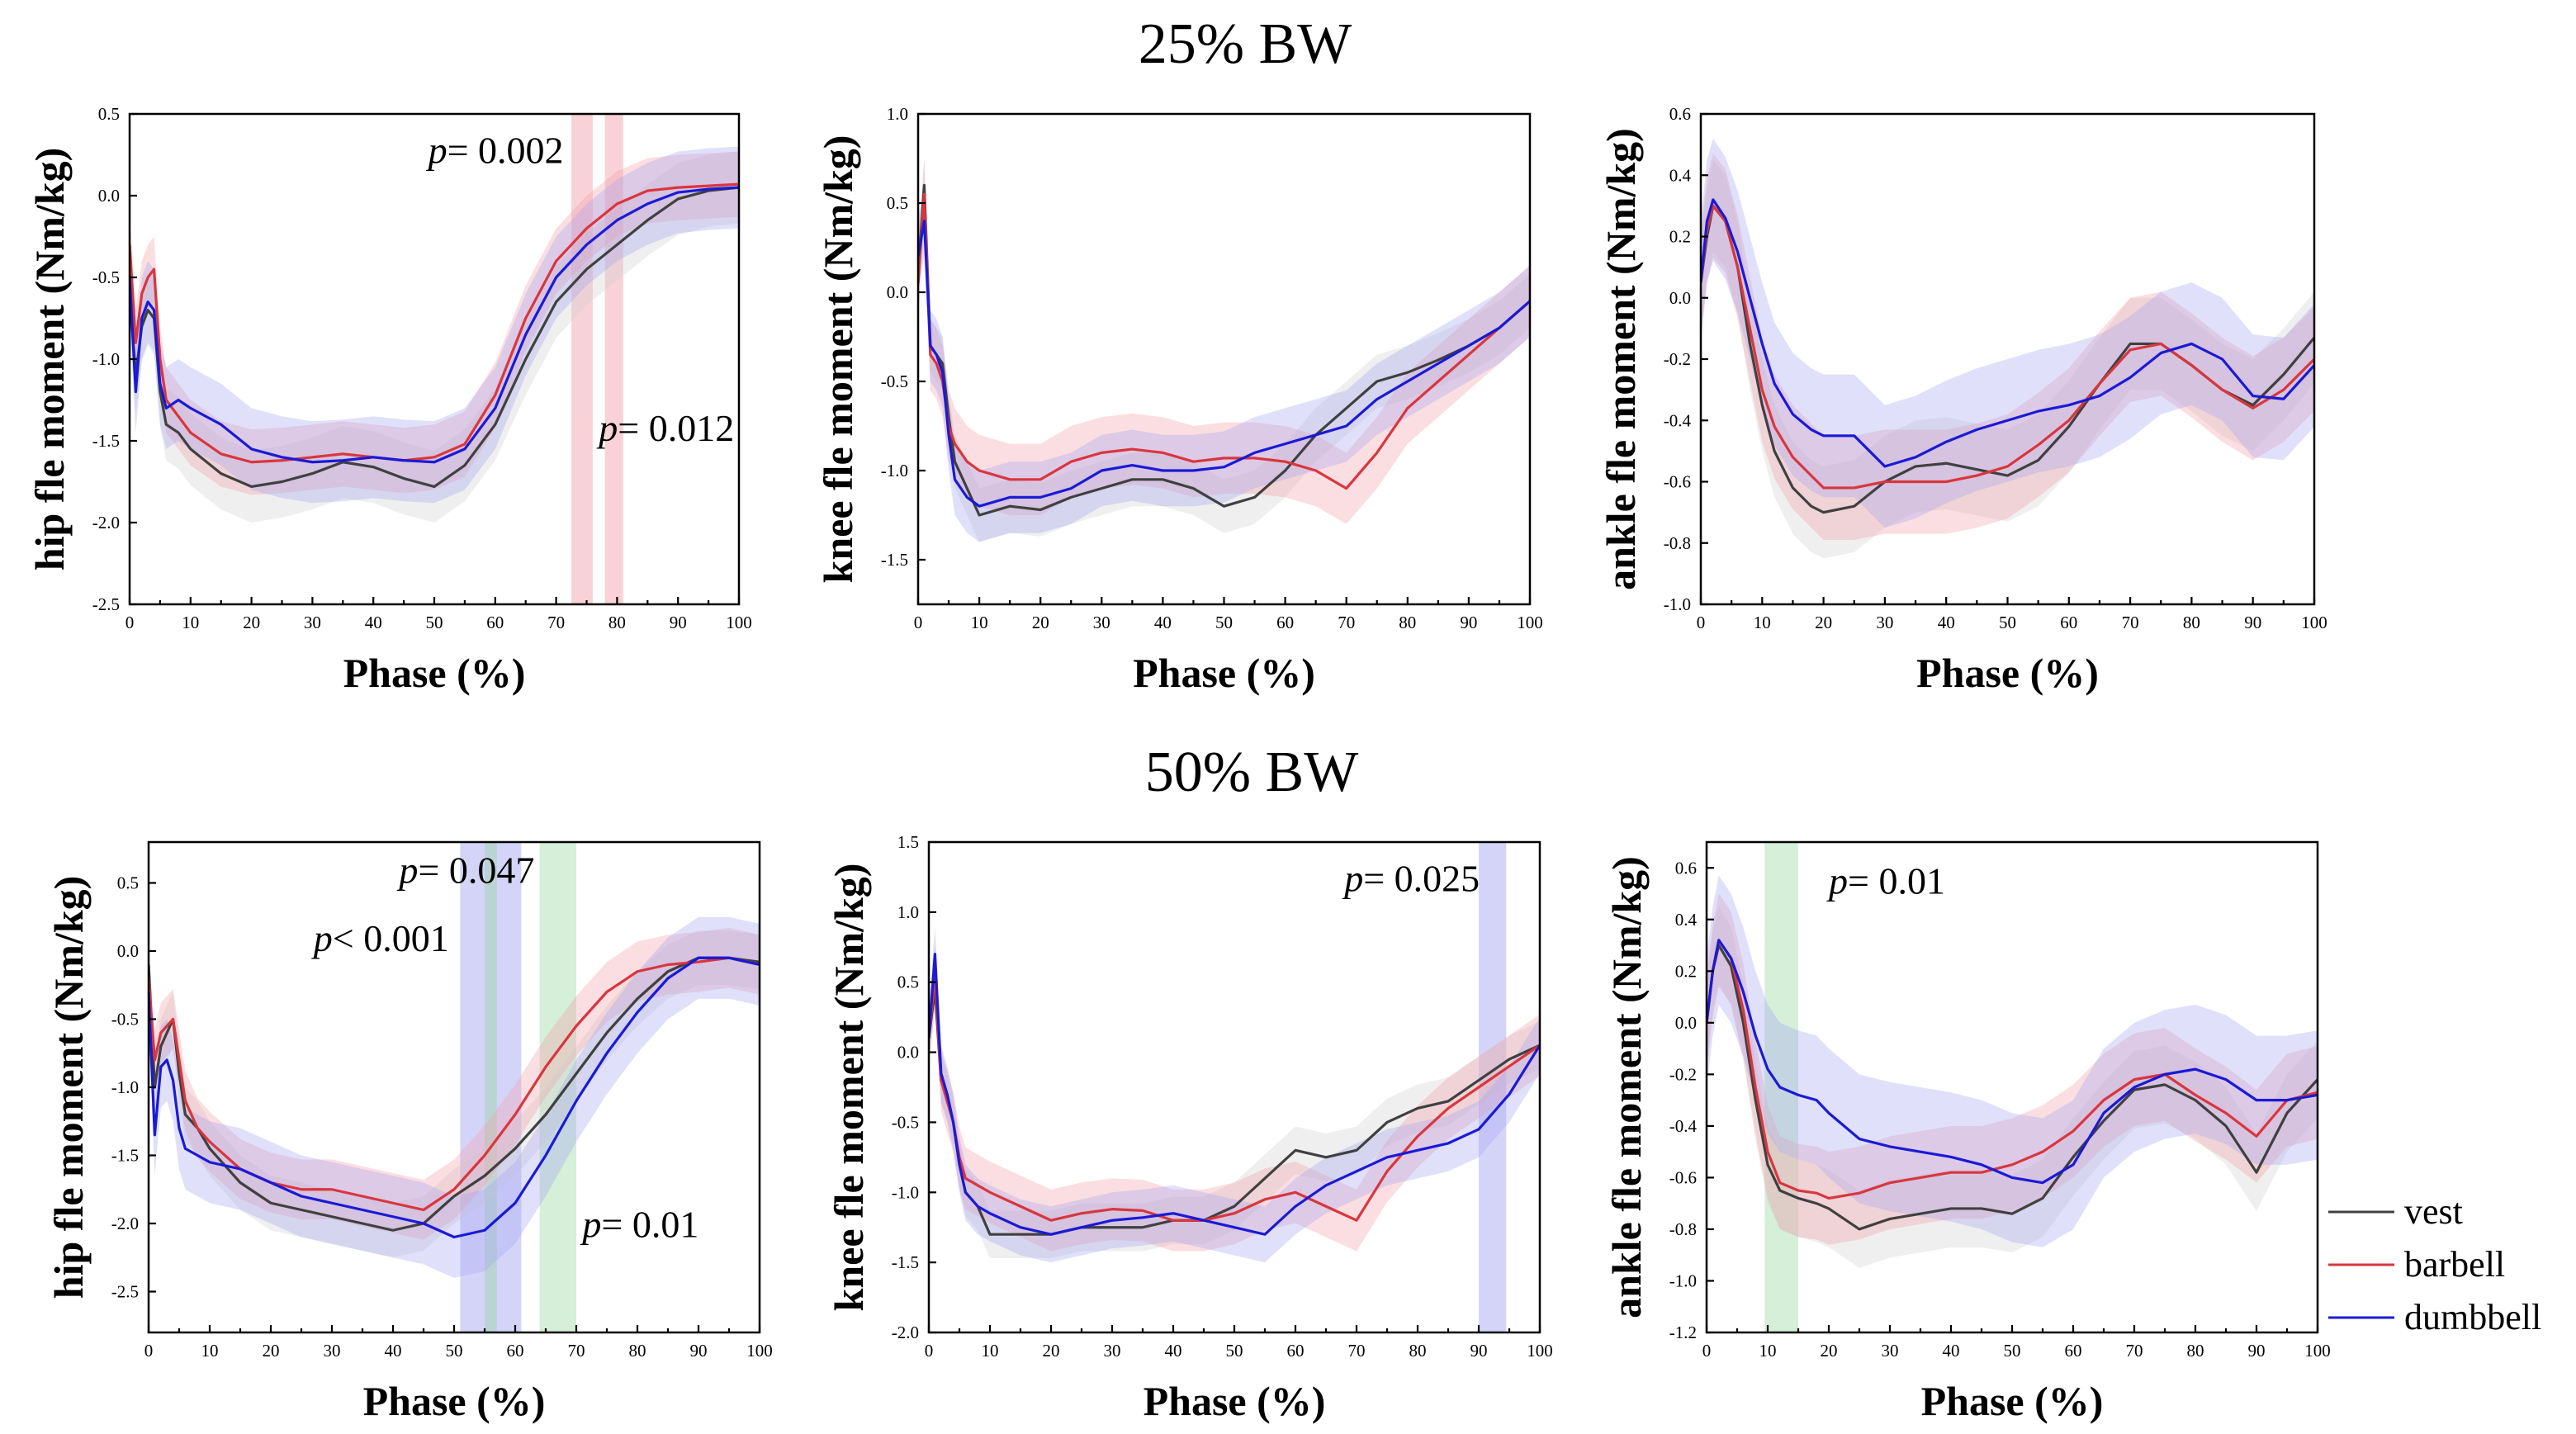 This screenshot has height=1434, width=2576. What do you see at coordinates (2454, 1264) in the screenshot?
I see `legend-label-barbell: barbell` at bounding box center [2454, 1264].